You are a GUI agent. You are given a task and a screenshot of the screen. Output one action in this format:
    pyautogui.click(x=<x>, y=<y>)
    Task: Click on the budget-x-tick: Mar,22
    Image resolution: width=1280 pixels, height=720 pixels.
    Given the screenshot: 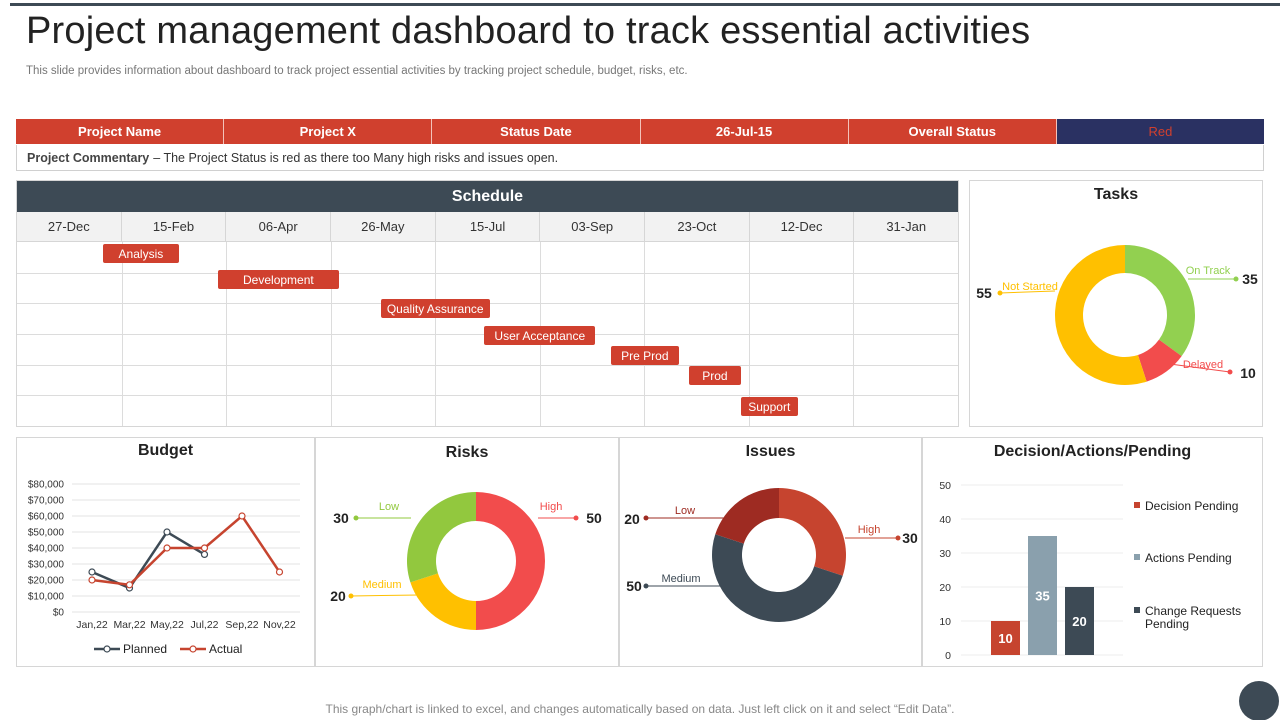 What is the action you would take?
    pyautogui.click(x=129, y=625)
    